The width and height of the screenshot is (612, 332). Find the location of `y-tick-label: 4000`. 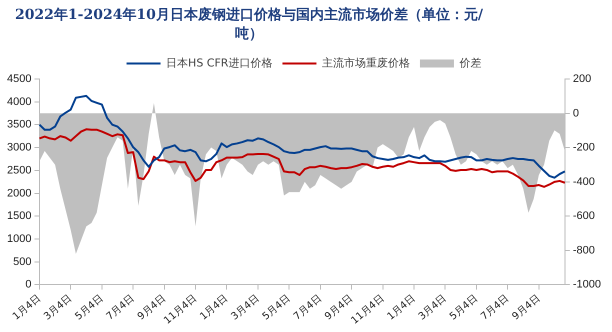

y-tick-label: 4000 is located at coordinates (19, 102).